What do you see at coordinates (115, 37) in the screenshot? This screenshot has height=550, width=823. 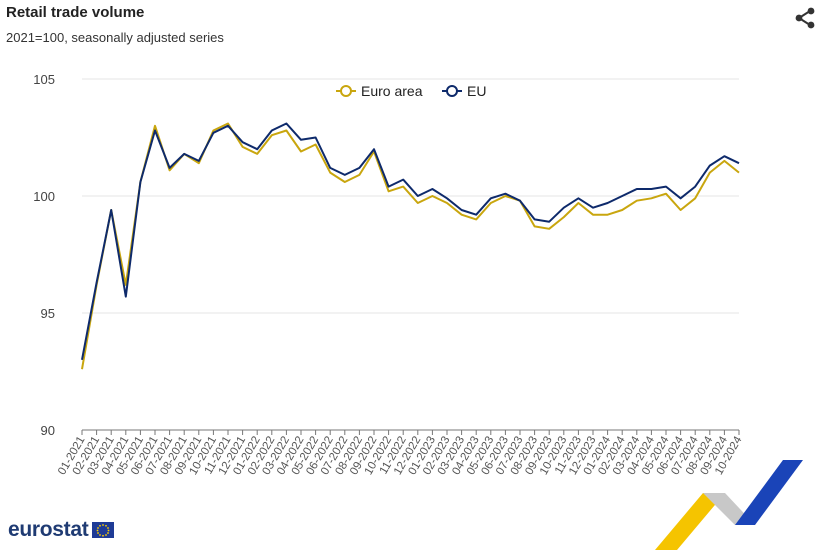 I see `chart-subtitle: 2021=100, seasonally adjusted series` at bounding box center [115, 37].